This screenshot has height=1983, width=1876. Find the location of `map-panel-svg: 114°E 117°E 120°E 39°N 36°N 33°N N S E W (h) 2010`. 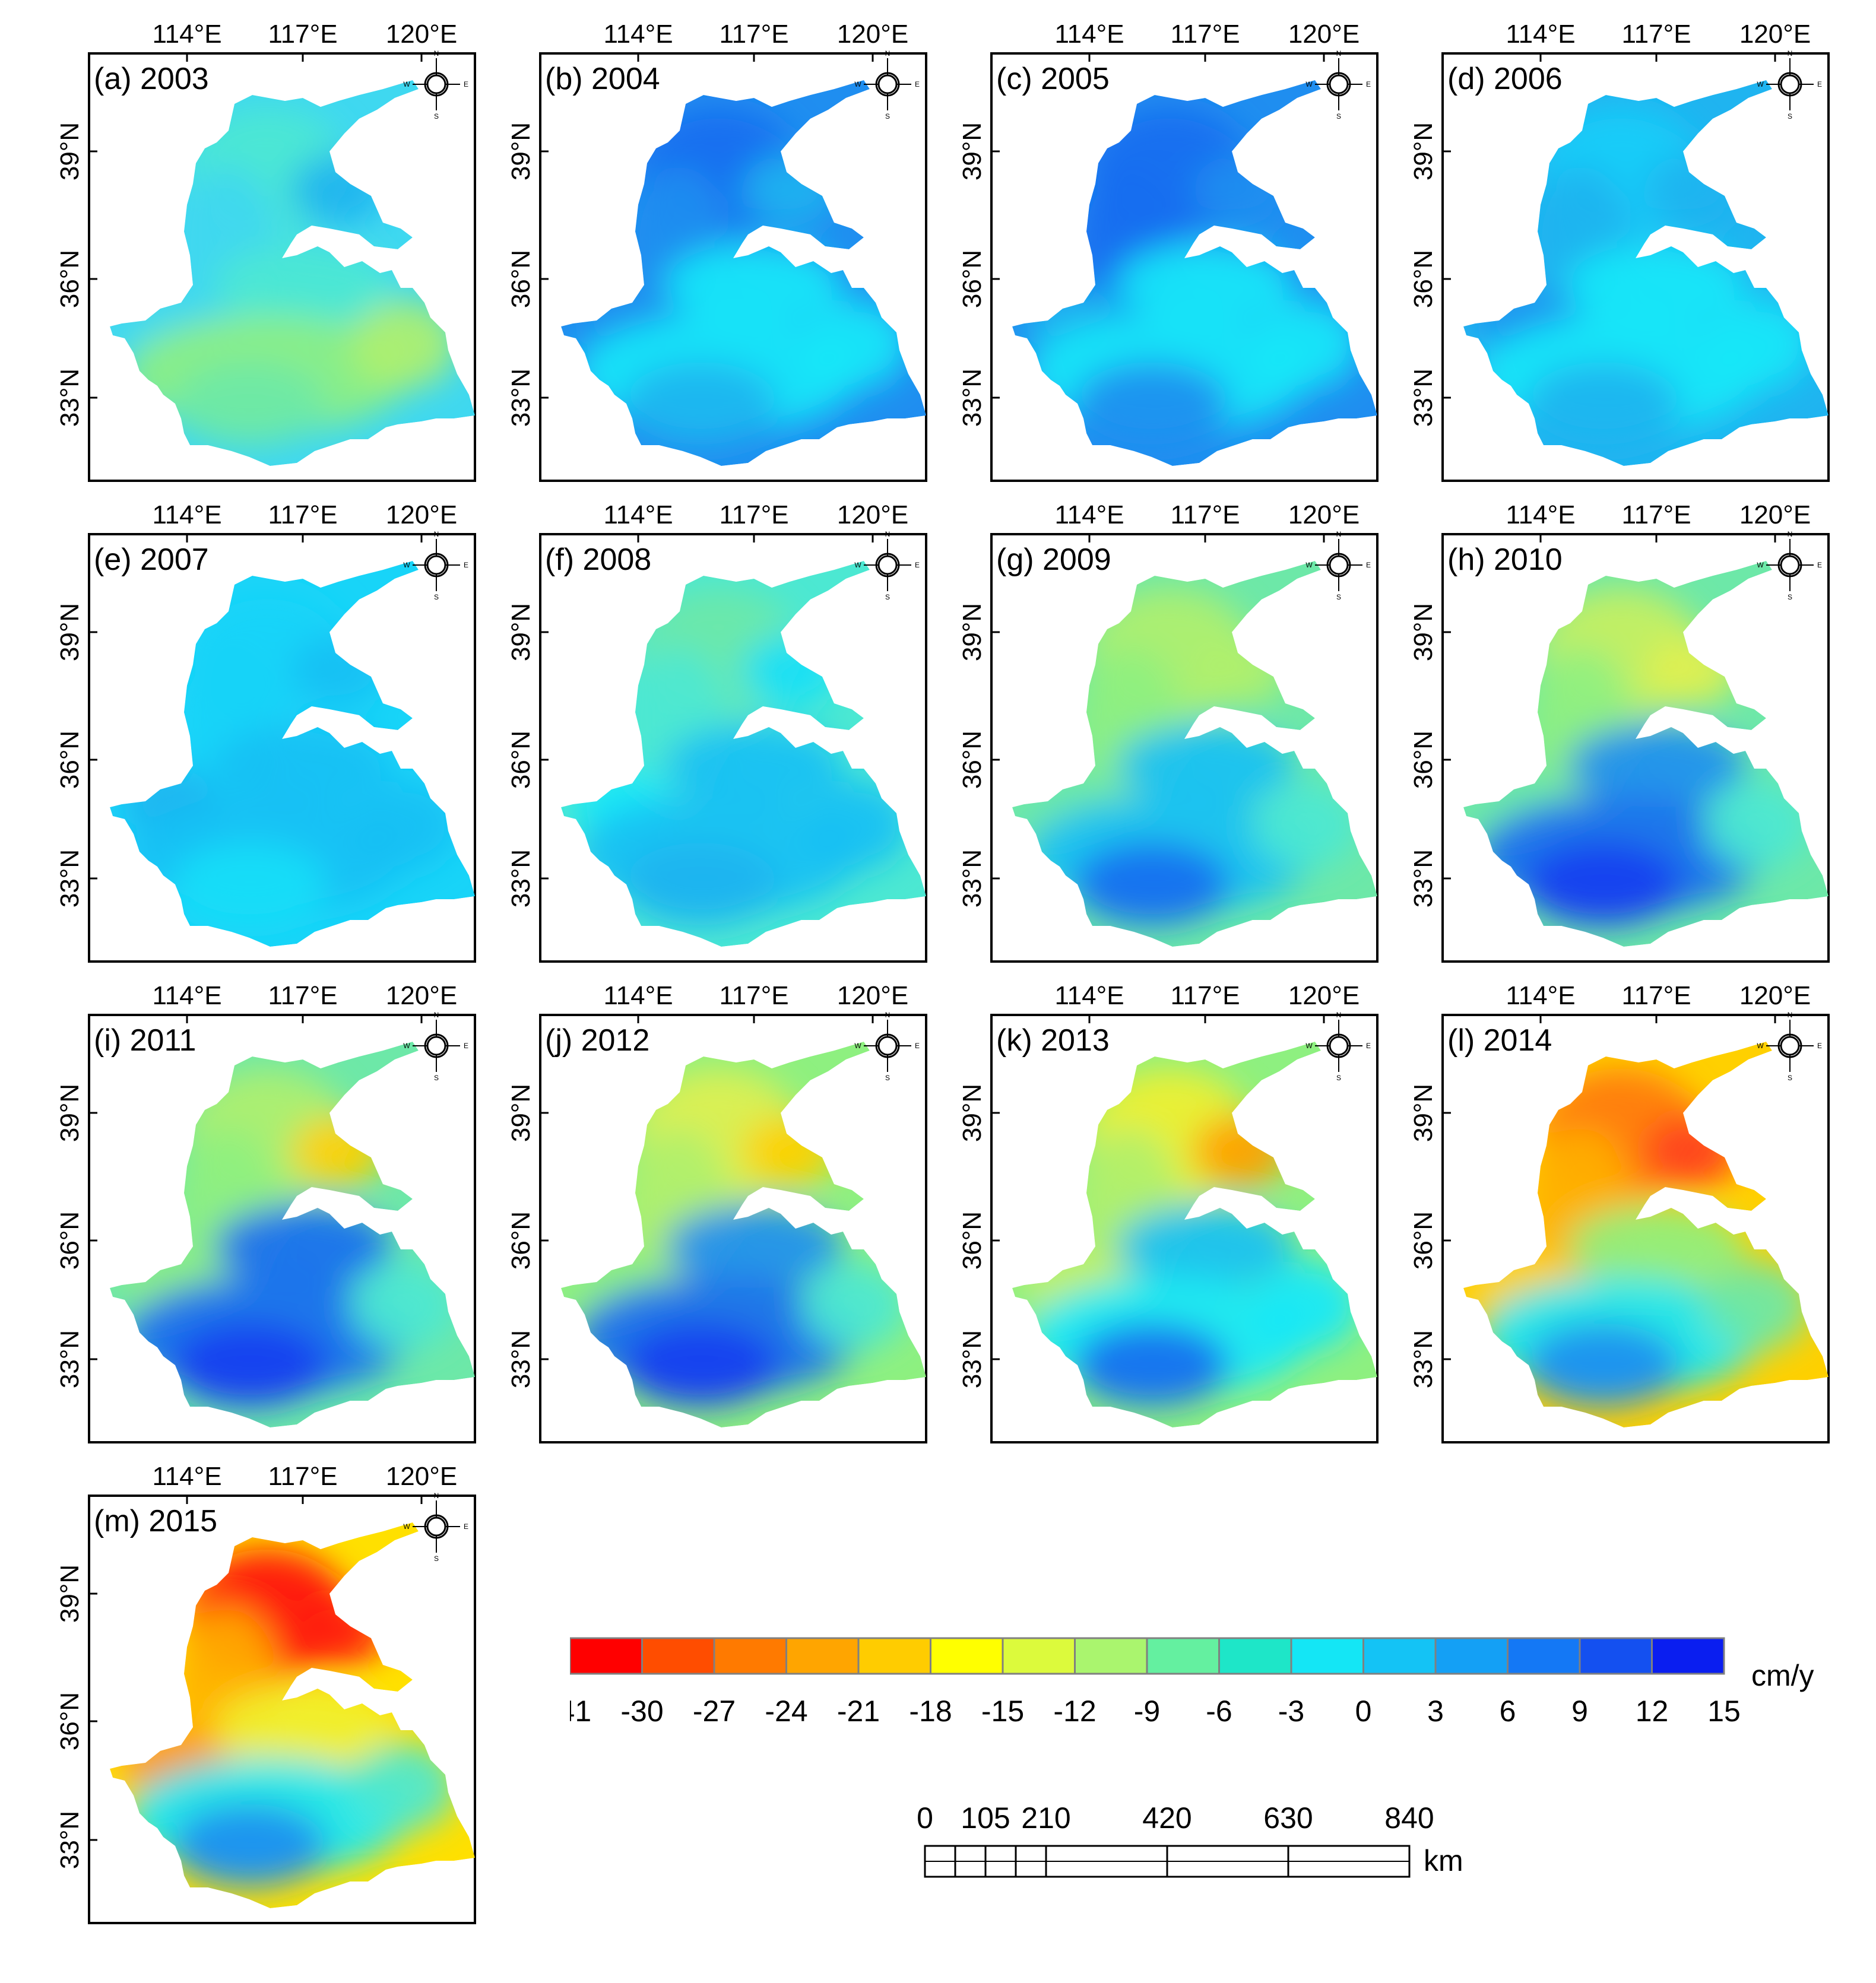

map-panel-svg: 114°E 117°E 120°E 39°N 36°N 33°N N S E W (h) 2010 is located at coordinates (1620, 731).